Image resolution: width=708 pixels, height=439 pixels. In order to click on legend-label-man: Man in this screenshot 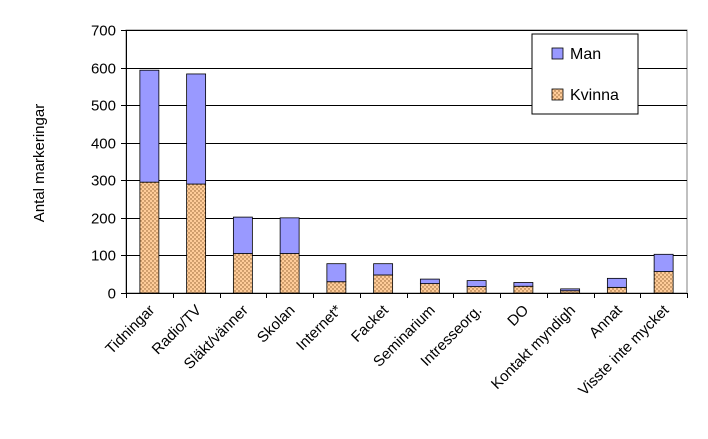, I will do `click(585, 54)`.